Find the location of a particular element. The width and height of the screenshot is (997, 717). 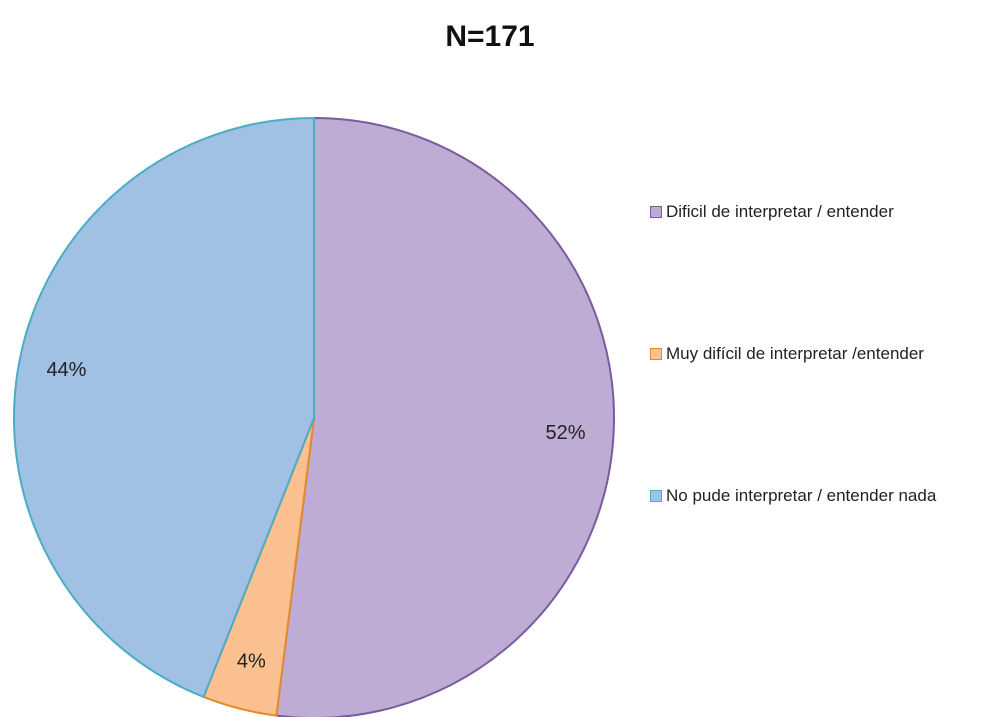

data-label: 44% is located at coordinates (66, 370).